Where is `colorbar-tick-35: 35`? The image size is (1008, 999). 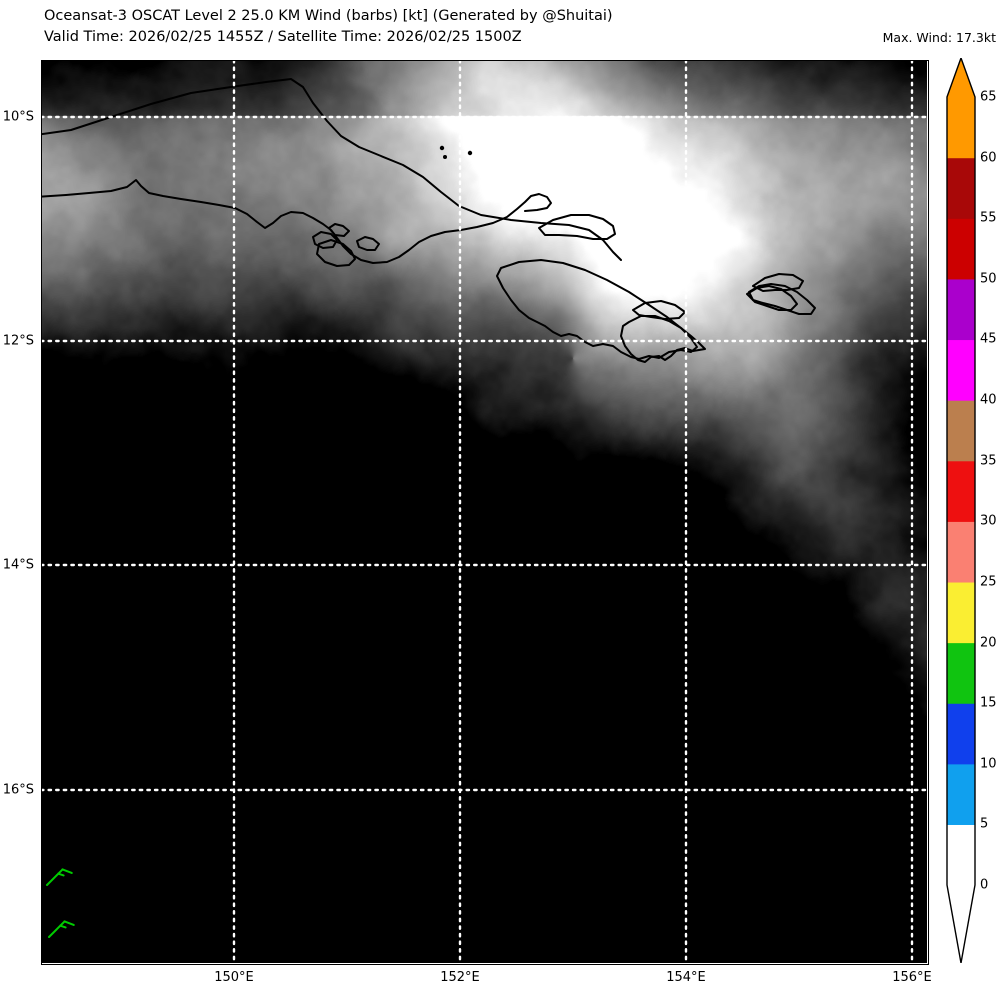
colorbar-tick-35: 35 is located at coordinates (988, 461).